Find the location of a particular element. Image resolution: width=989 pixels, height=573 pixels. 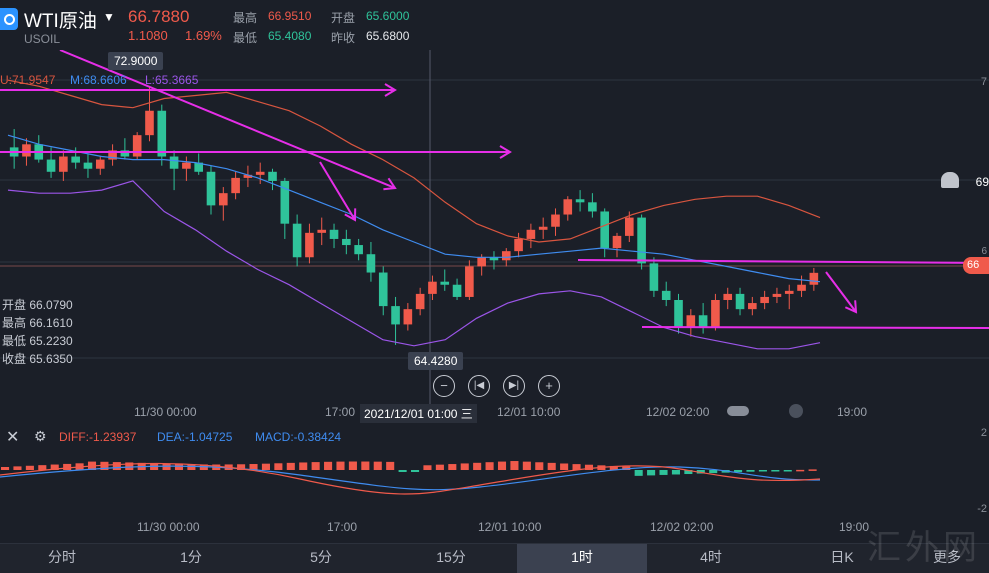

scroll-left-icon: |◀ is located at coordinates (479, 386).